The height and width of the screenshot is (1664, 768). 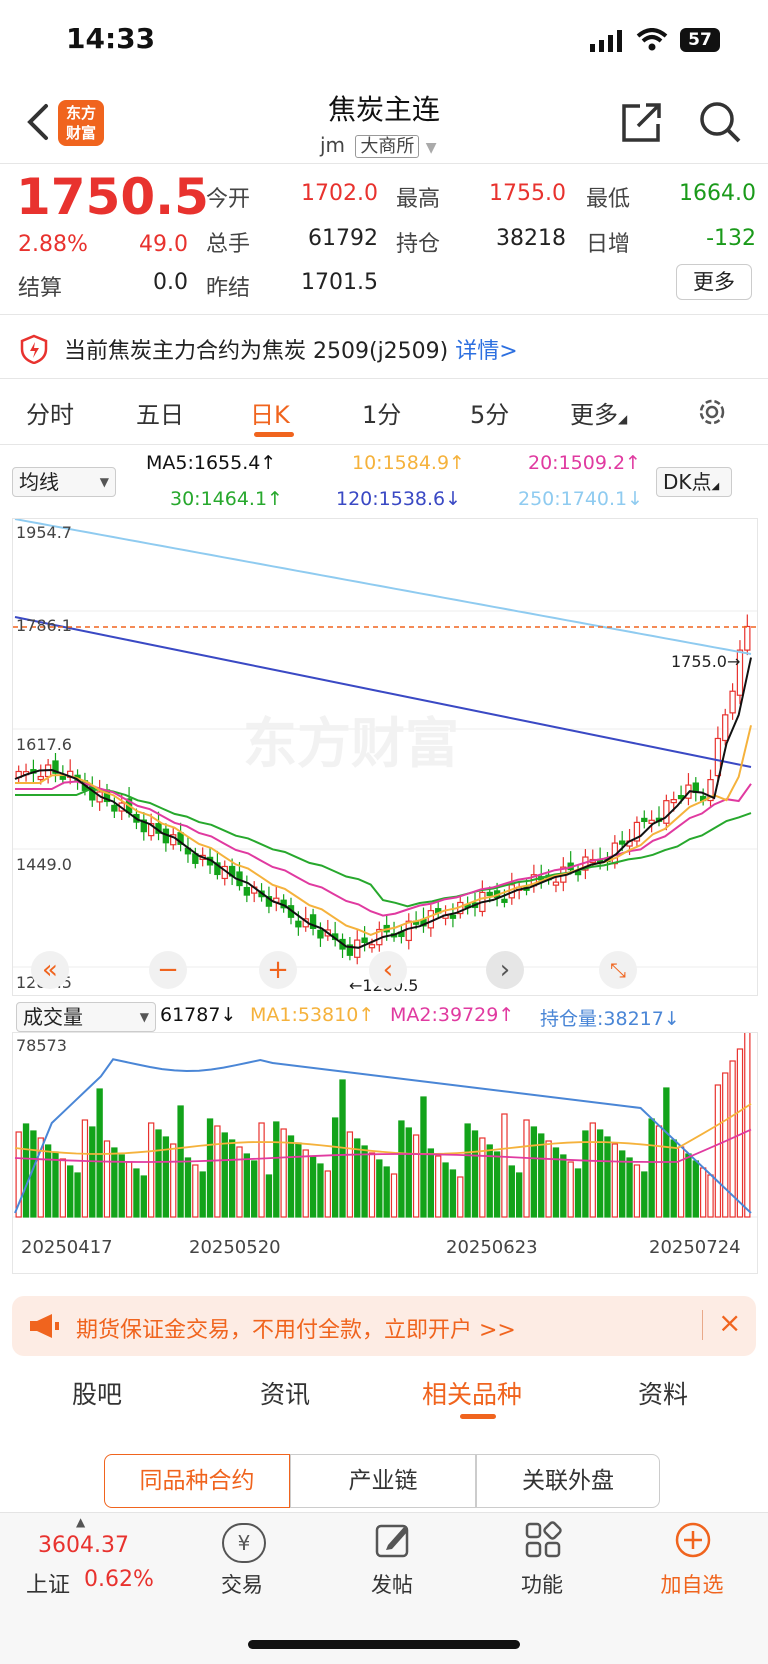 I want to click on more-quote-button: 更多, so click(x=714, y=282).